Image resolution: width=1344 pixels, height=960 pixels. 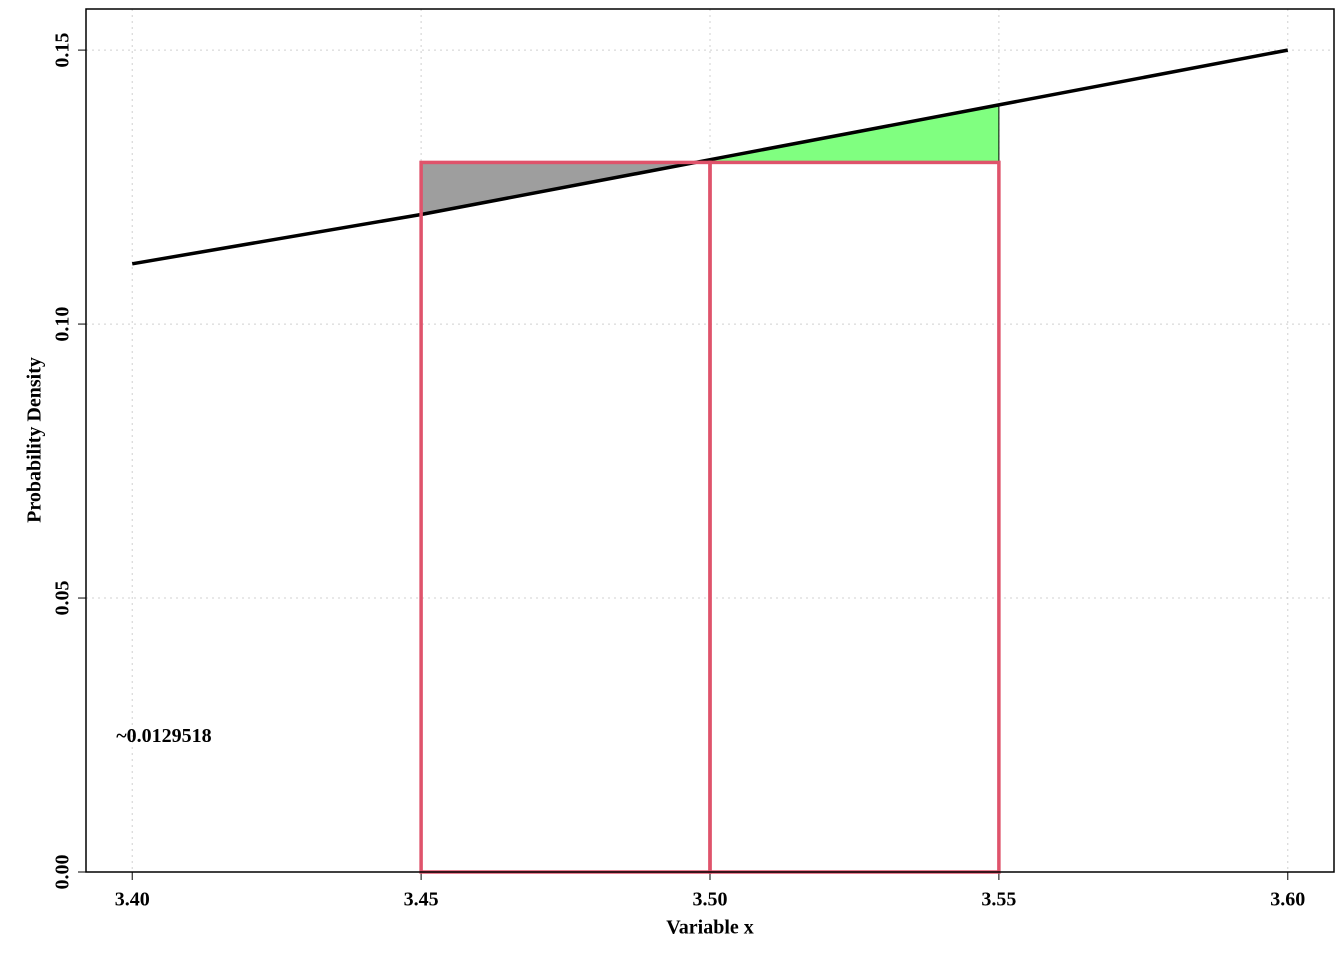 What do you see at coordinates (163, 736) in the screenshot?
I see `annotation: ~0.0129518` at bounding box center [163, 736].